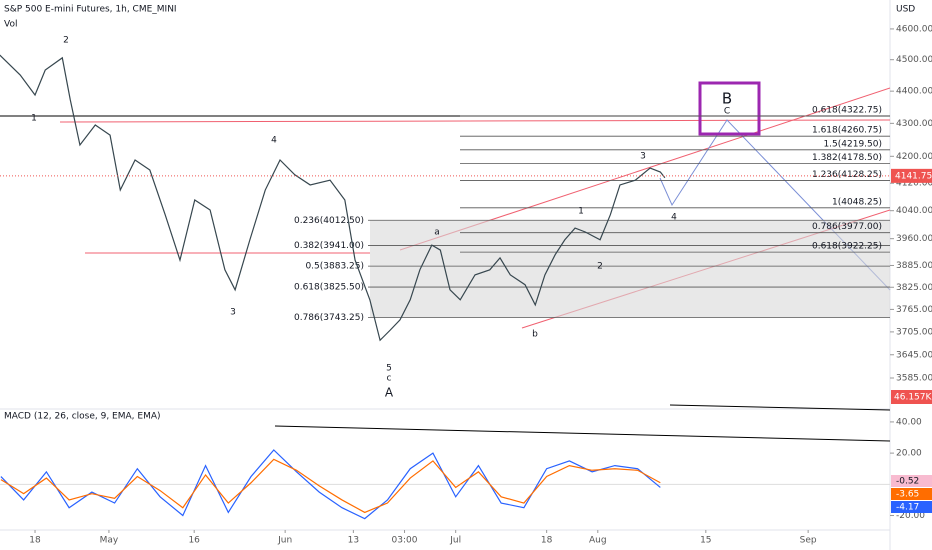 The height and width of the screenshot is (550, 932). What do you see at coordinates (914, 157) in the screenshot?
I see `y-tick-label: 4200.00` at bounding box center [914, 157].